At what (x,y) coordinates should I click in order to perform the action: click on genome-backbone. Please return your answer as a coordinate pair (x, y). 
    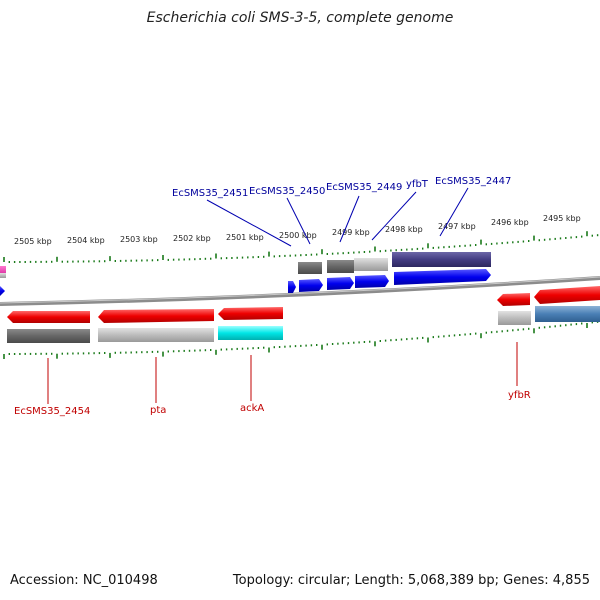
    Looking at the image, I should click on (300, 291).